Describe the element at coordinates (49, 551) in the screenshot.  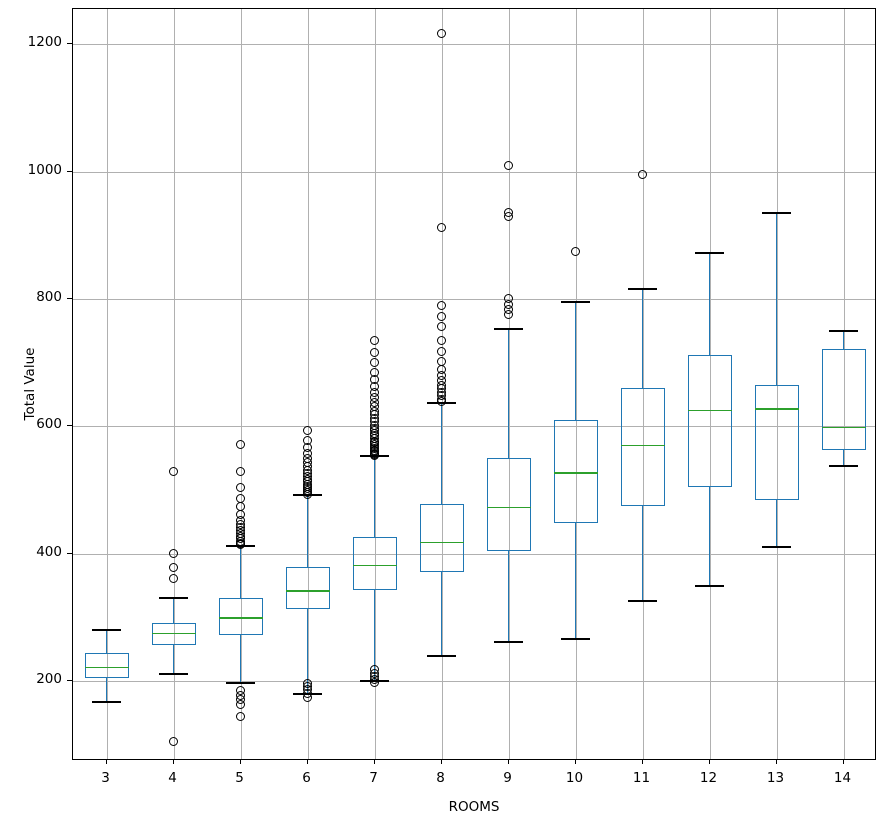
I see `y-axis-tick-label: 400` at that location.